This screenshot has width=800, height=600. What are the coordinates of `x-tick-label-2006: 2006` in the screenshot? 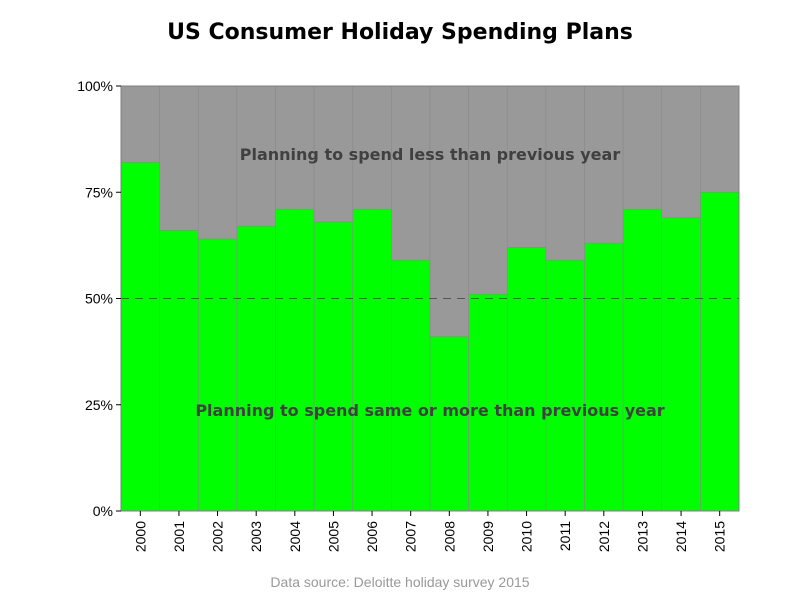 It's located at (372, 536).